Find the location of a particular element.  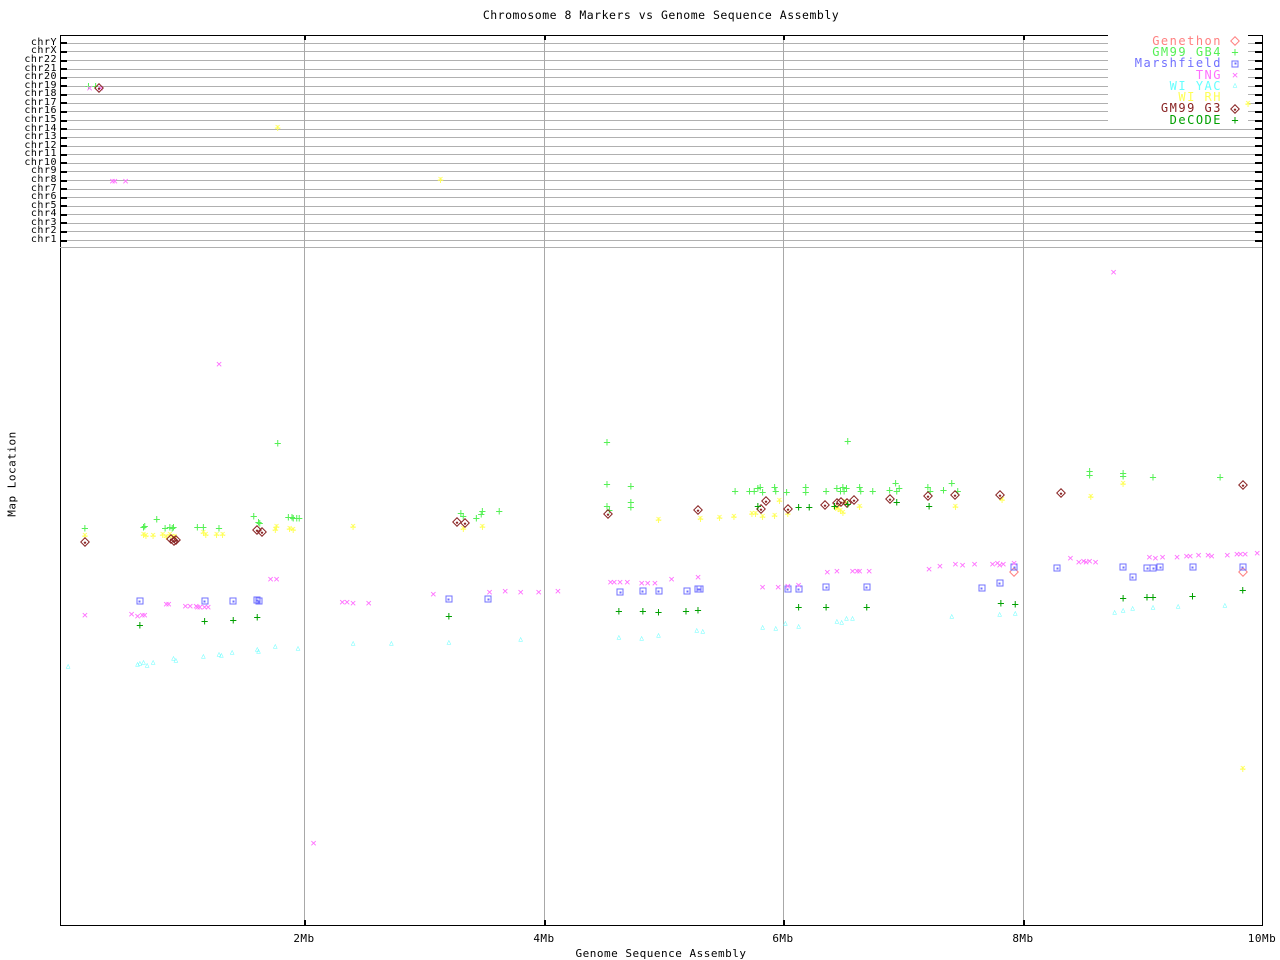

chromosome-label: chr11 is located at coordinates (40, 154).